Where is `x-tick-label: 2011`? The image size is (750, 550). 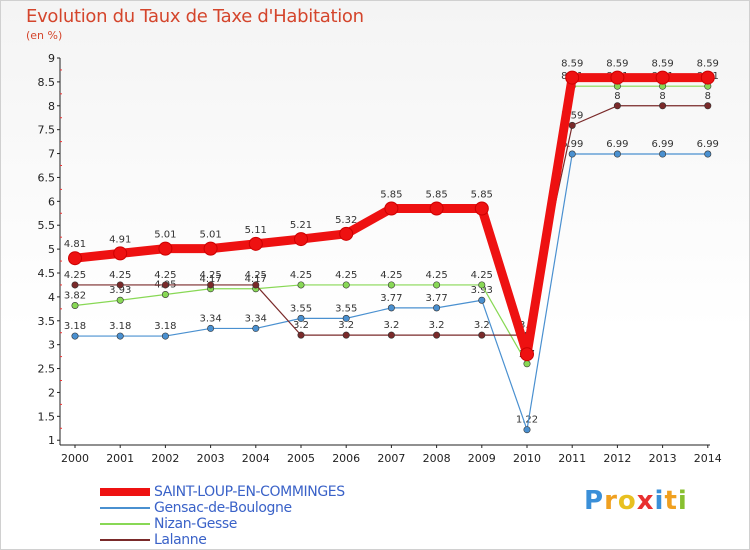 x-tick-label: 2011 is located at coordinates (572, 458).